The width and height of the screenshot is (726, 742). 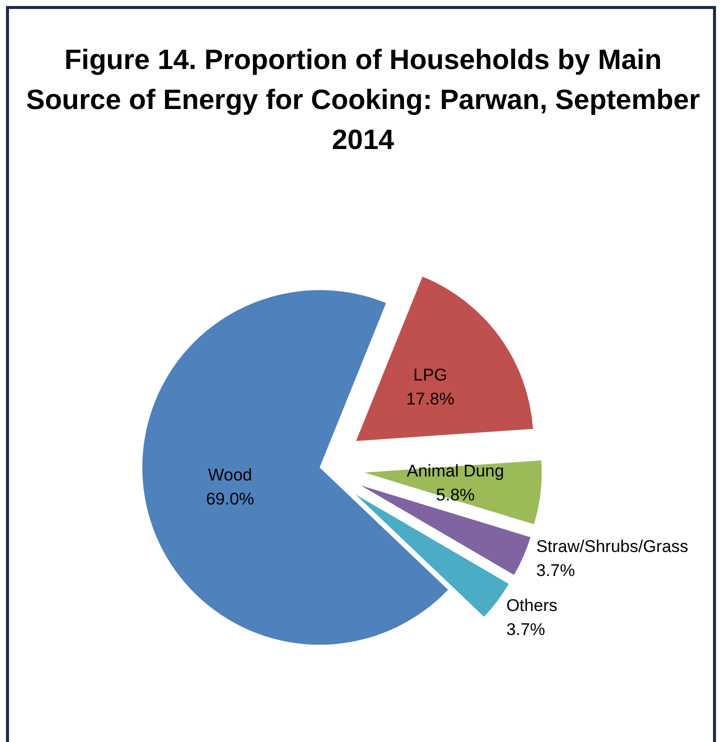 I want to click on slice-label: Animal Dung, so click(x=455, y=470).